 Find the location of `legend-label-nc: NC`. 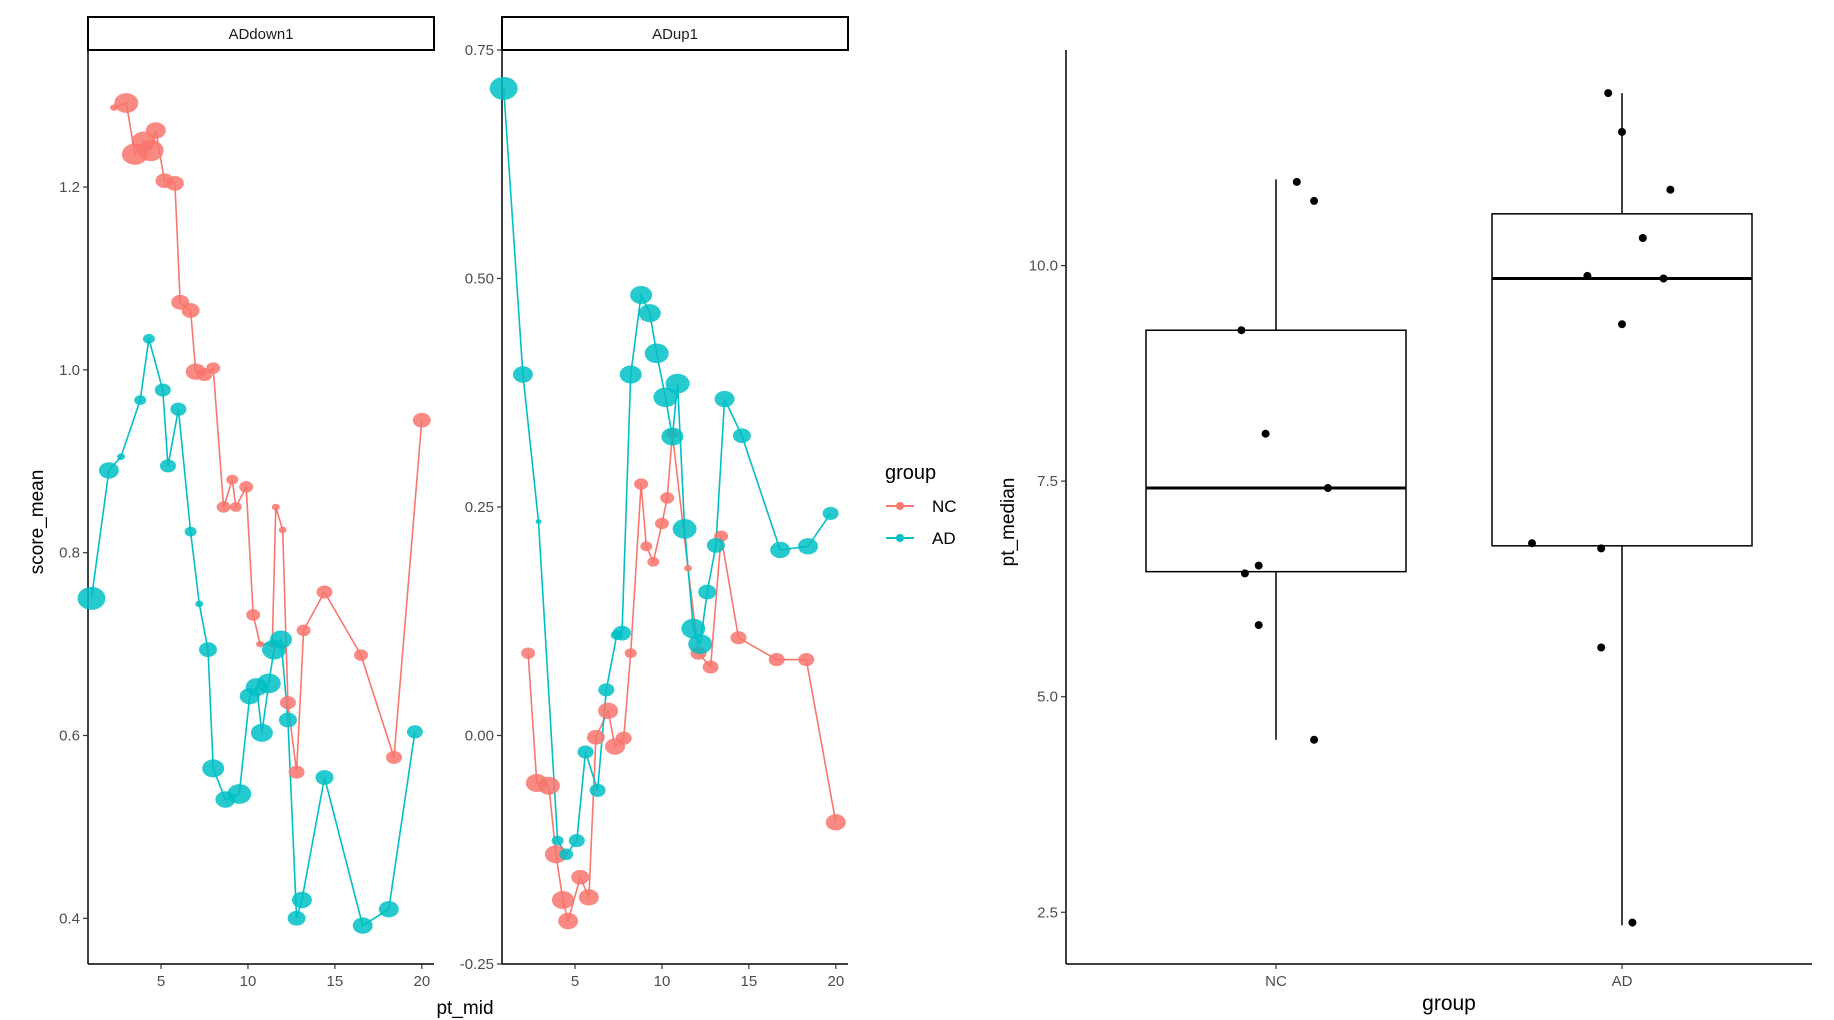

legend-label-nc: NC is located at coordinates (944, 506).